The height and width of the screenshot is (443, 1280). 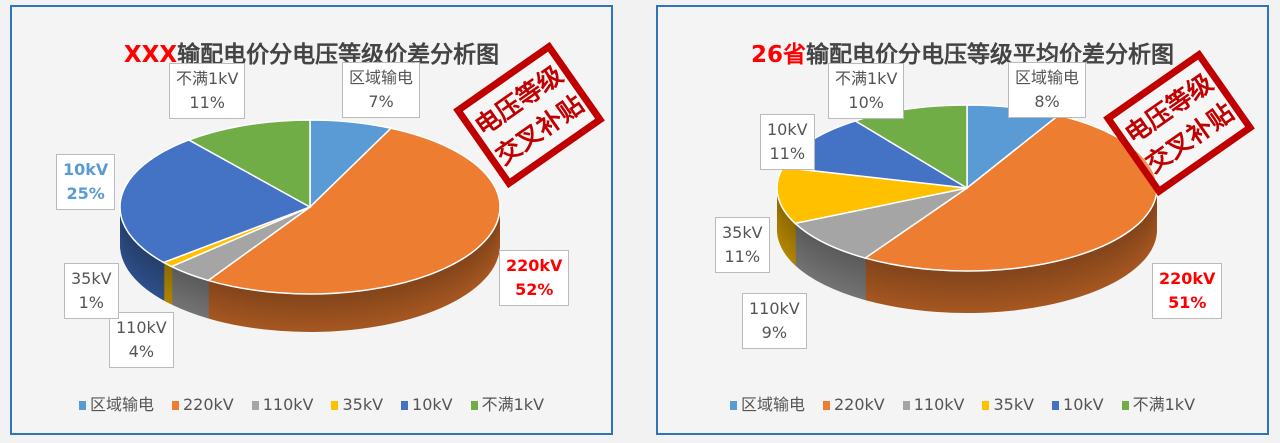 What do you see at coordinates (381, 90) in the screenshot?
I see `data-label-0: 区域输电 7%` at bounding box center [381, 90].